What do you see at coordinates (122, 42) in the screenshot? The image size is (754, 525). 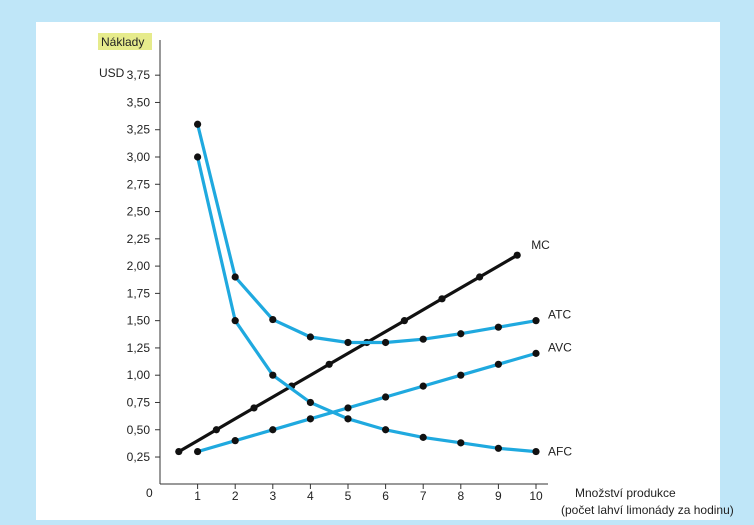 I see `y-axis-label: Náklady` at bounding box center [122, 42].